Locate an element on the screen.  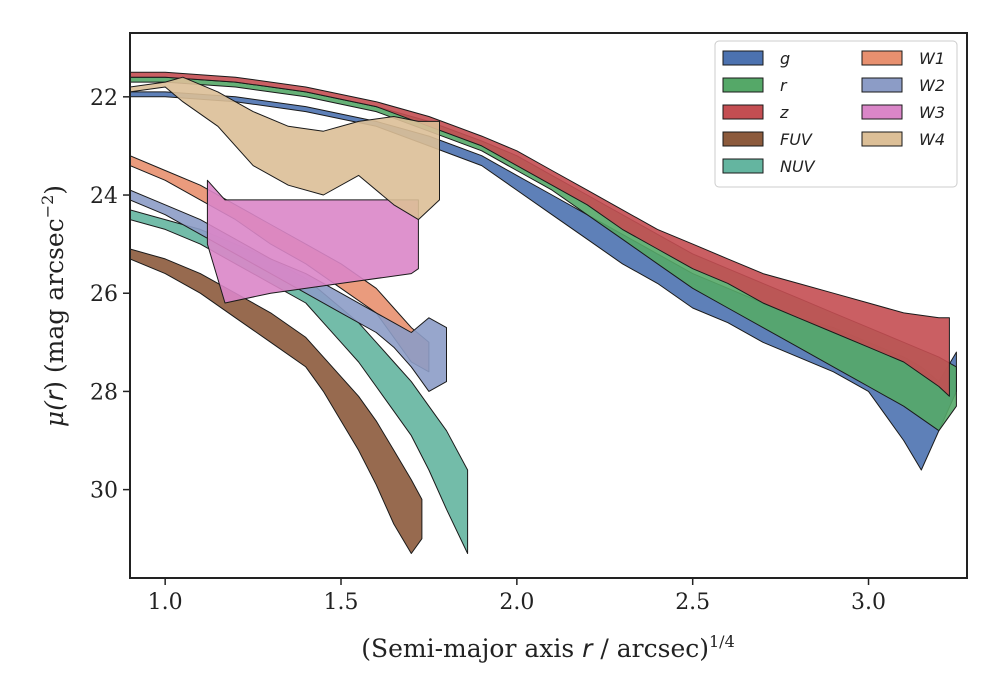
x-axis-label-variable: r is located at coordinates (588, 648).